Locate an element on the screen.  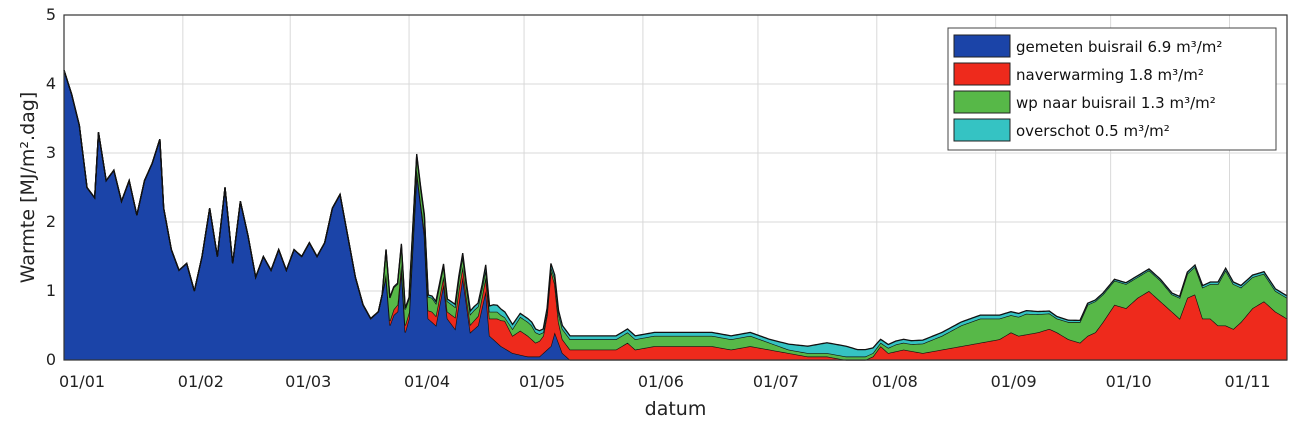
x-tick-label: 01/07 is located at coordinates (776, 381).